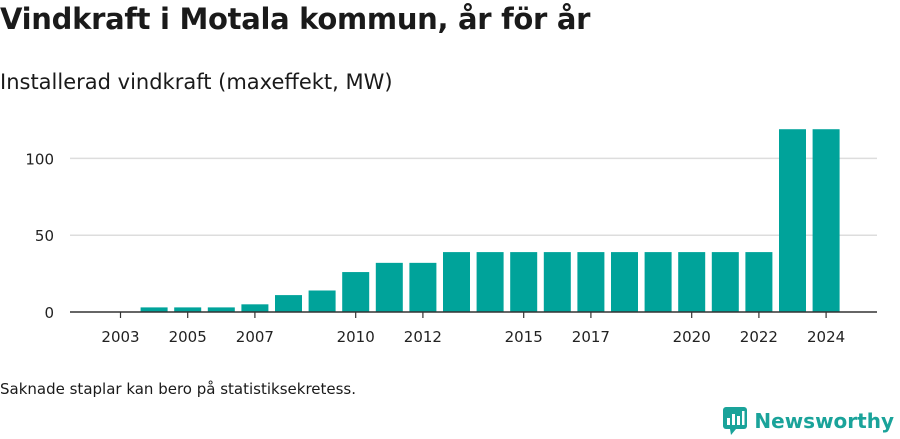 Image resolution: width=900 pixels, height=439 pixels. Describe the element at coordinates (826, 220) in the screenshot. I see `bar-2024` at that location.